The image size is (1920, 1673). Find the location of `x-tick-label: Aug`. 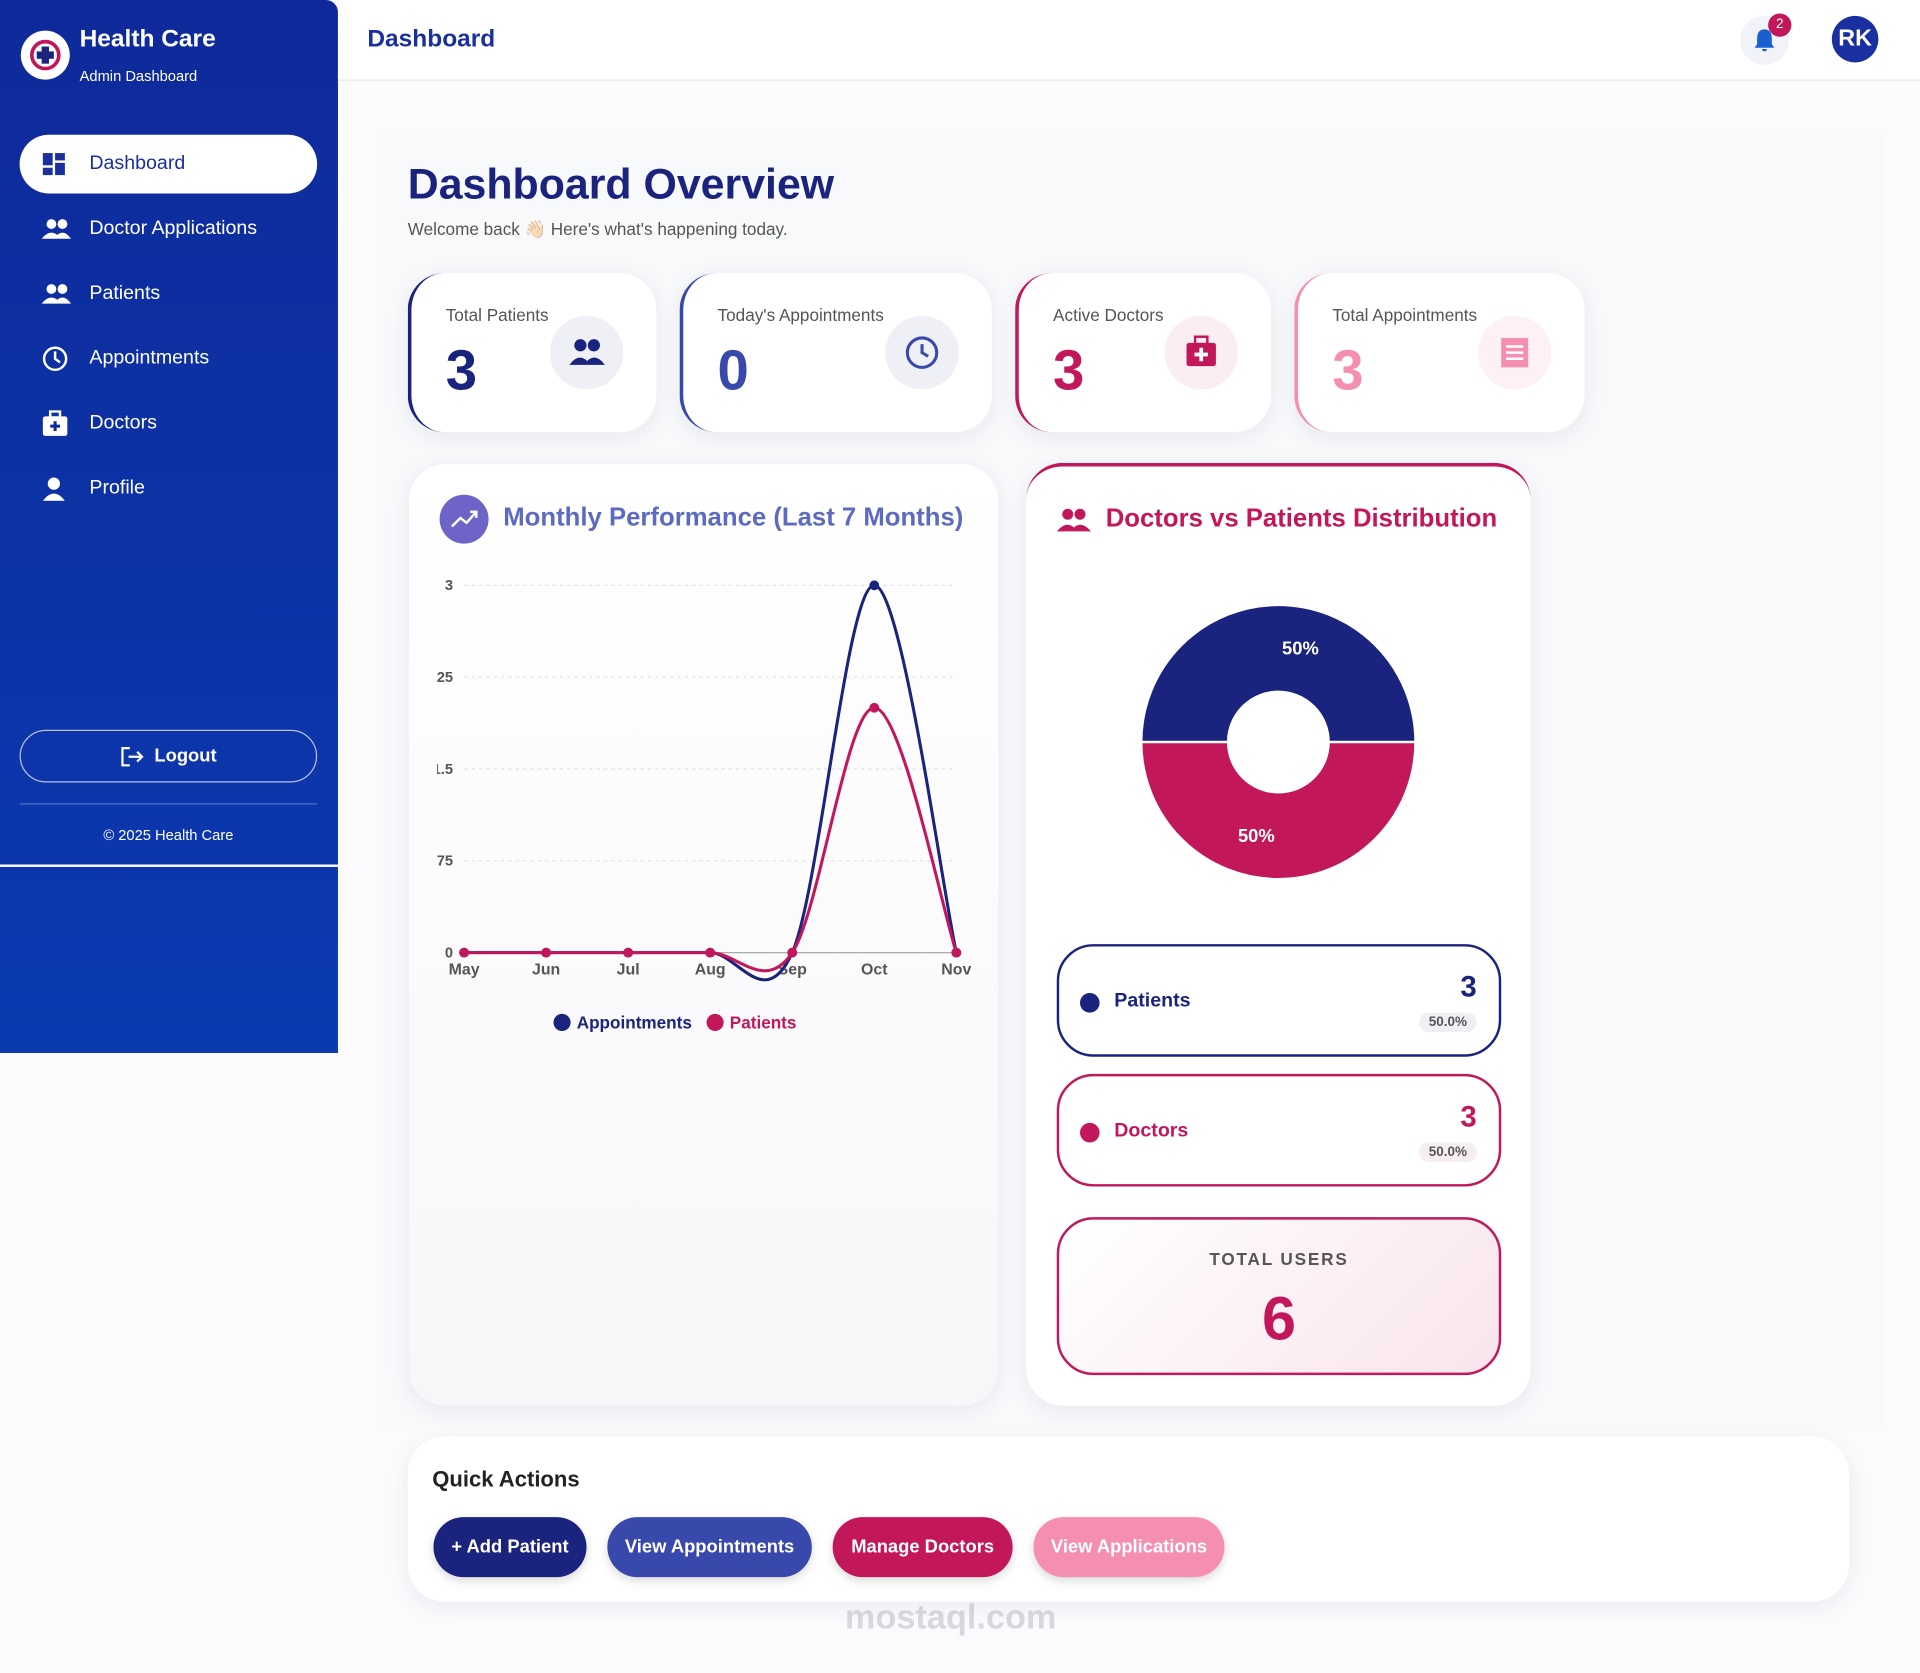

x-tick-label: Aug is located at coordinates (710, 970).